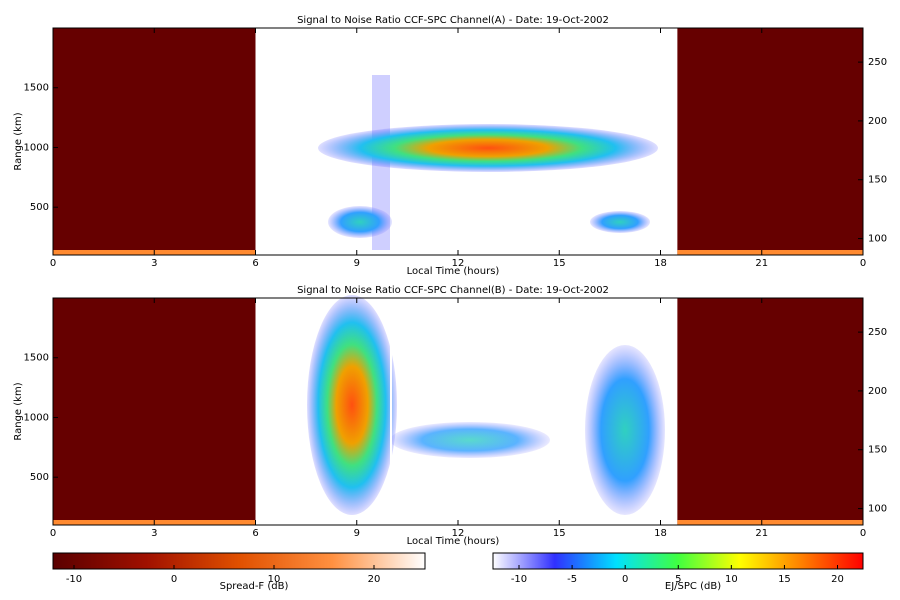 This screenshot has width=900, height=600. I want to click on colorbar-tick-label: 15, so click(784, 579).